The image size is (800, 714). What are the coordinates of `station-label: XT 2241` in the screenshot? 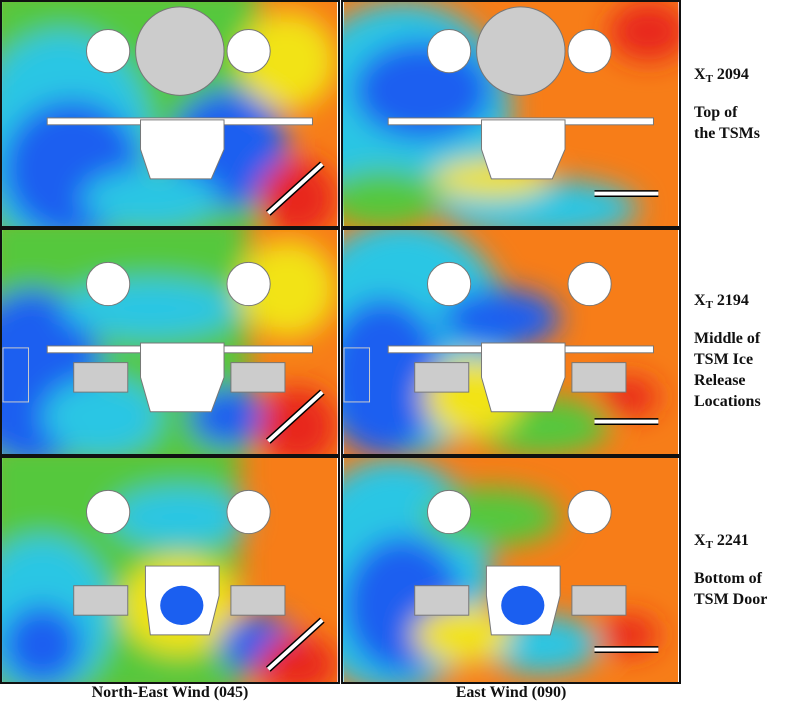 It's located at (721, 541).